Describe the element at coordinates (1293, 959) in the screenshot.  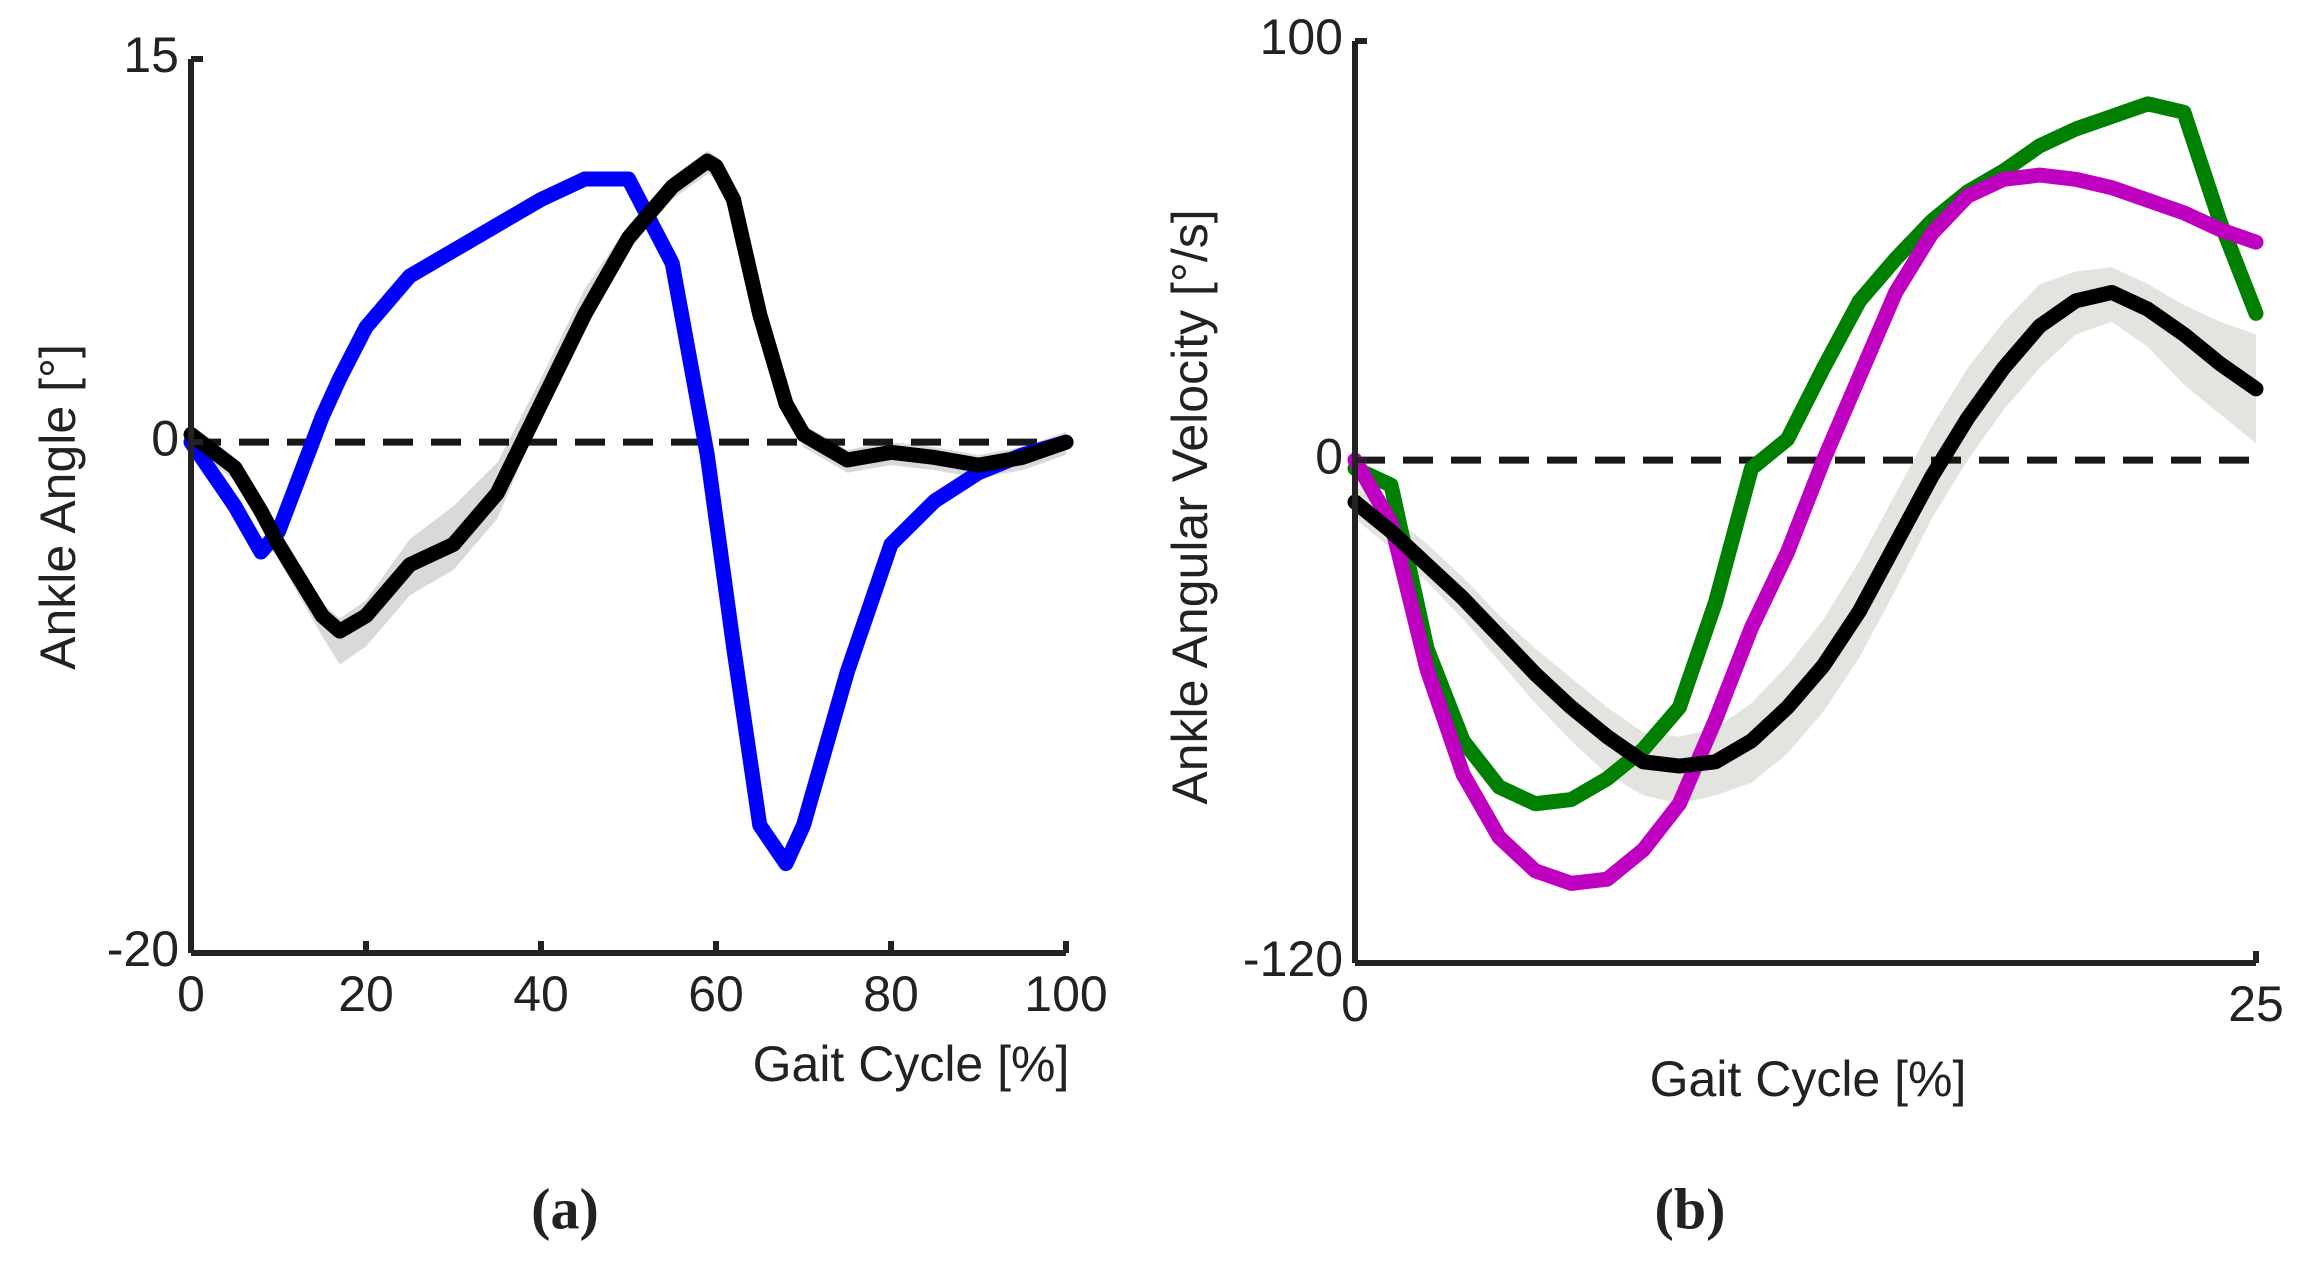
I see `y-tick-label: -120` at that location.